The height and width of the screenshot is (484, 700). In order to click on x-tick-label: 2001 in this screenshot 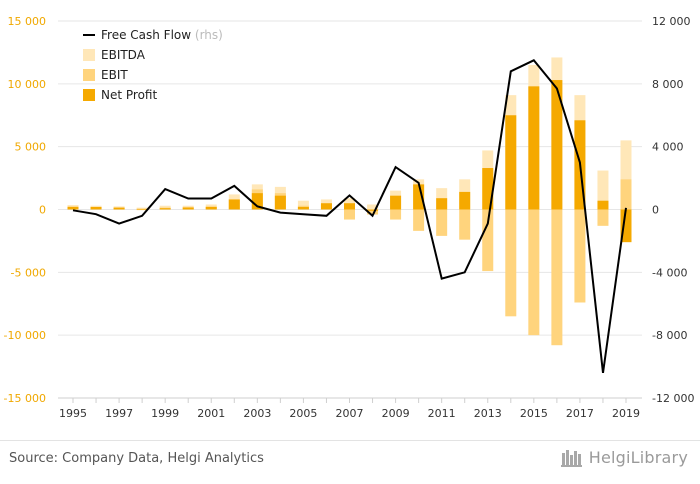, I will do `click(211, 413)`.